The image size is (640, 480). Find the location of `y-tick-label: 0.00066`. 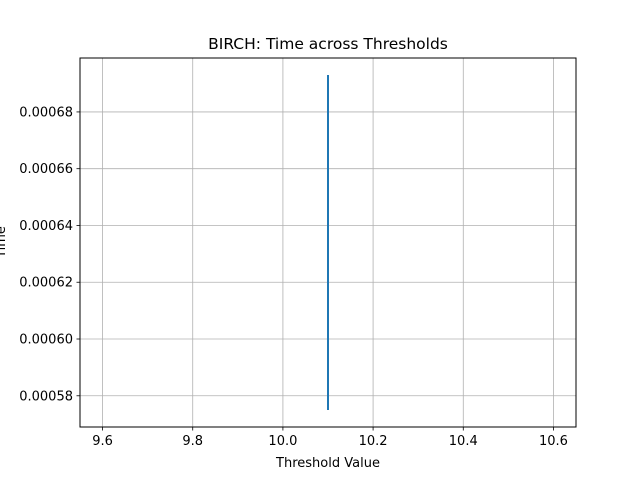

y-tick-label: 0.00066 is located at coordinates (46, 169).